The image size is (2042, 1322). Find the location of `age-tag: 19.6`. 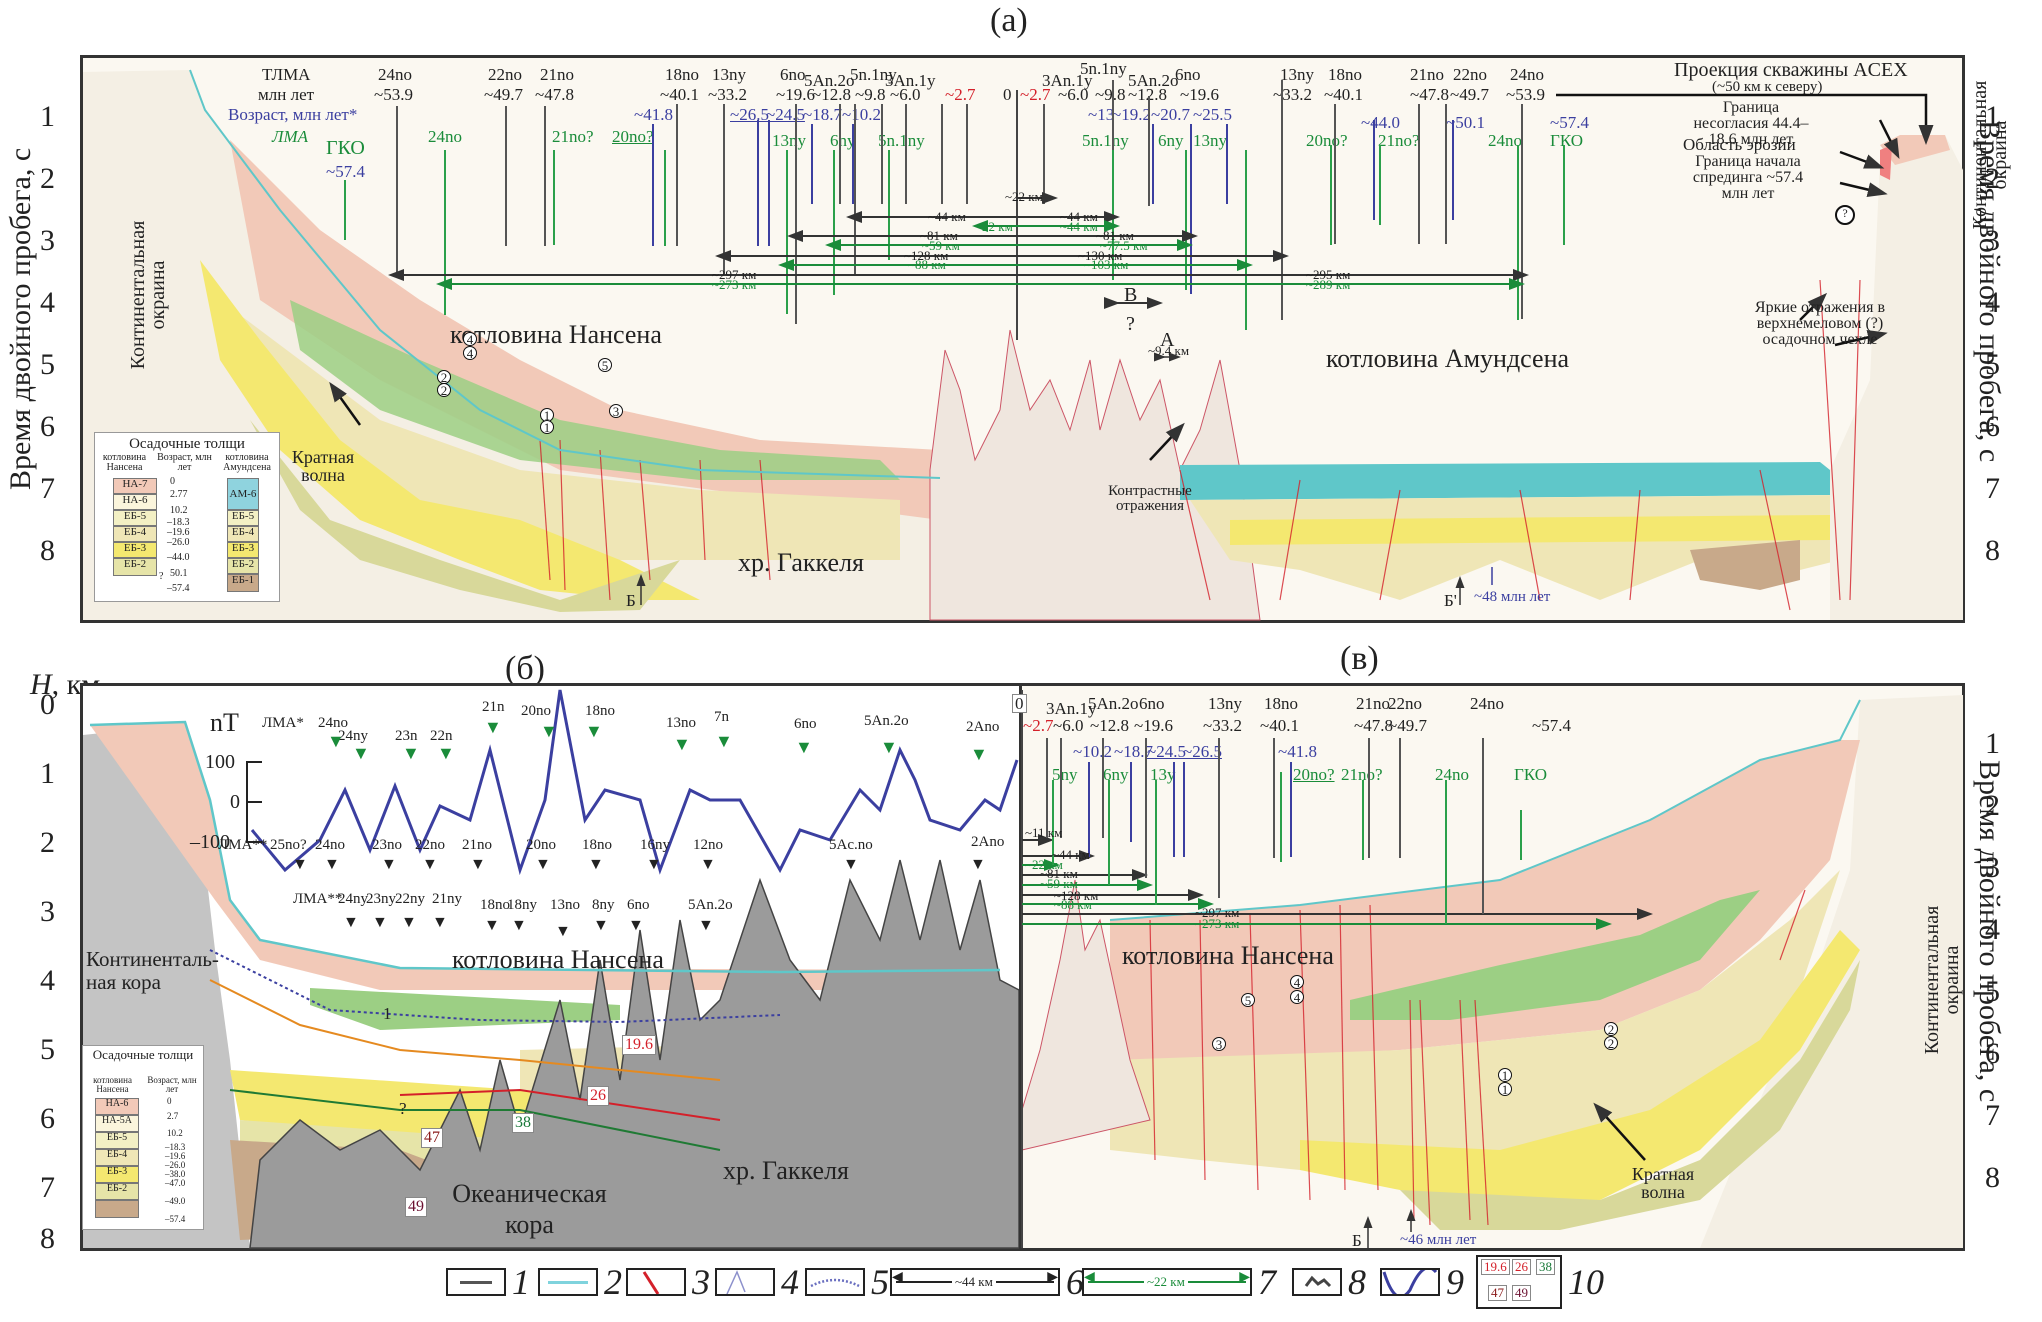

age-tag: 19.6 is located at coordinates (639, 1045).